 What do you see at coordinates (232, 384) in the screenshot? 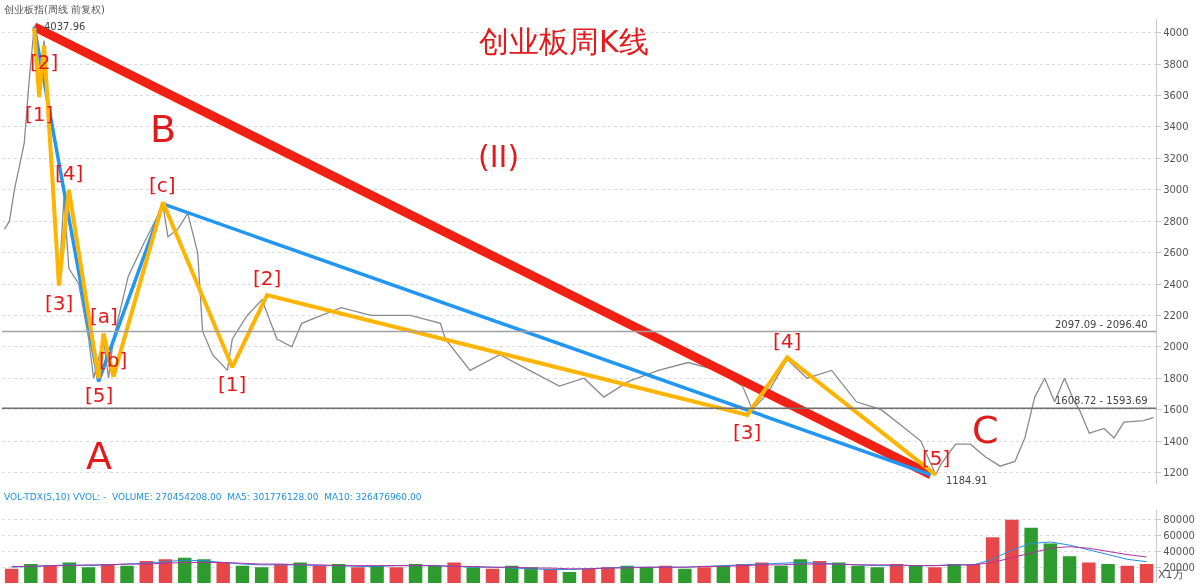
I see `annotation: [1]` at bounding box center [232, 384].